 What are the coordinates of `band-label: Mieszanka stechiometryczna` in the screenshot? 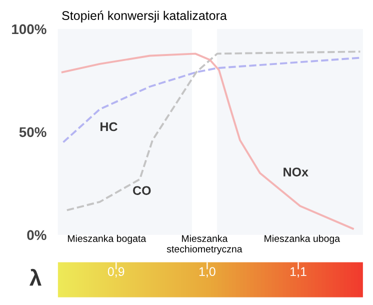 It's located at (204, 244).